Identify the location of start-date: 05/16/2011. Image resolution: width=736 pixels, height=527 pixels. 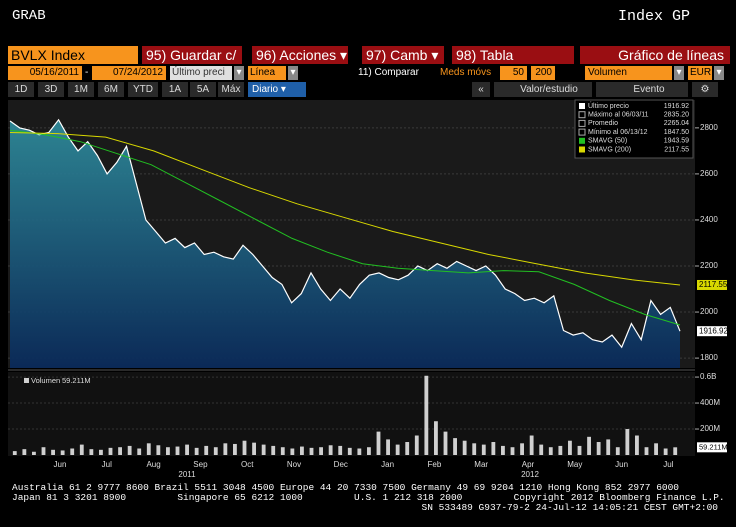
(45, 73).